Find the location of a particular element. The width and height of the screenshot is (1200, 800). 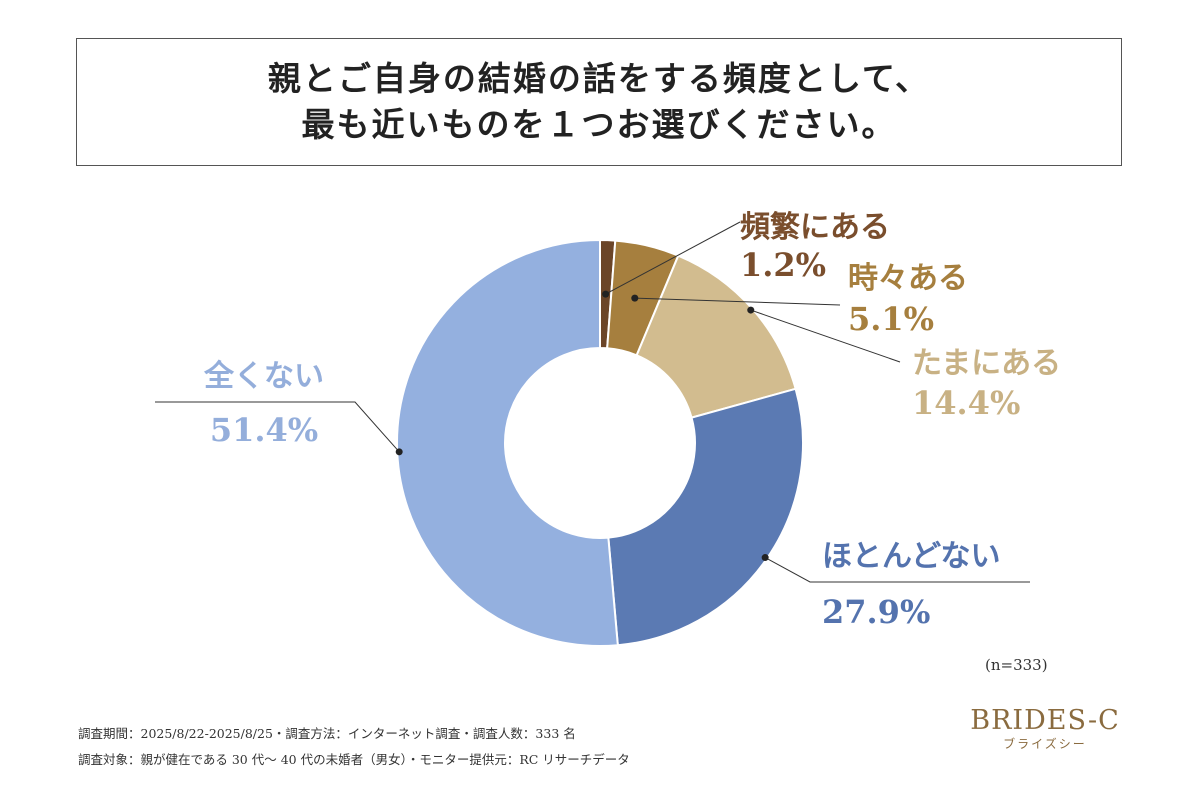

brand-sub: ブライズシー is located at coordinates (1045, 744).